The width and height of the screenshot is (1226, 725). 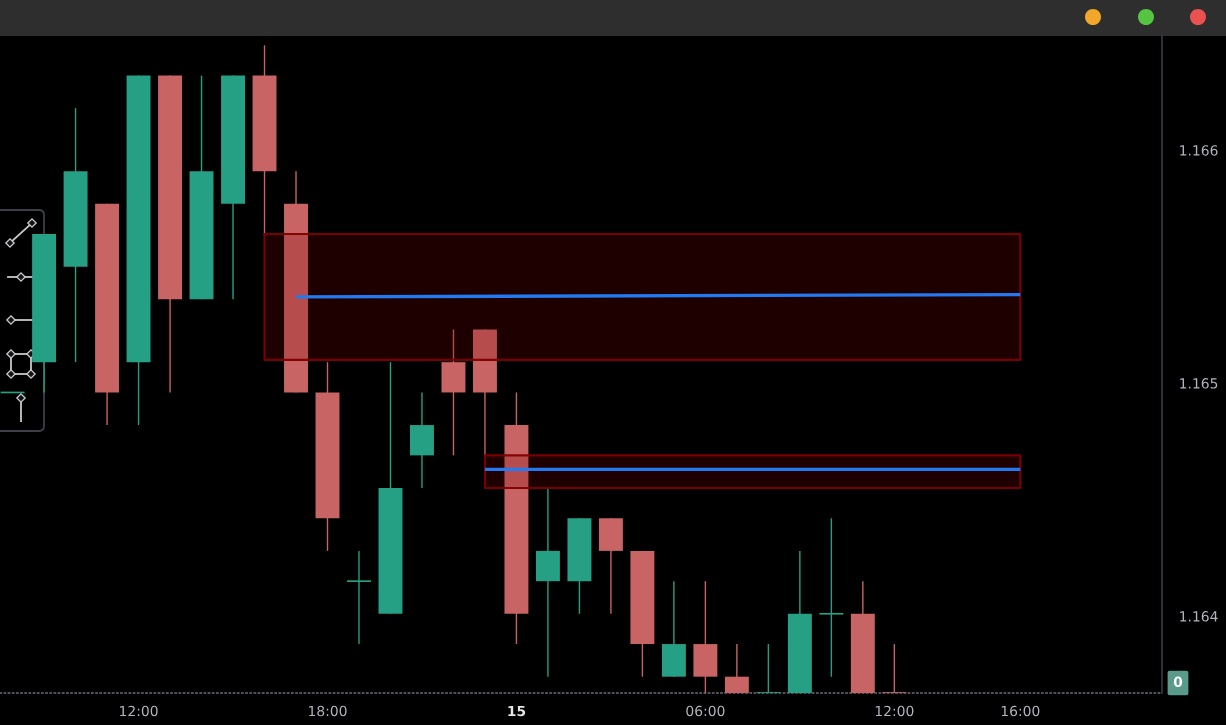 What do you see at coordinates (1020, 711) in the screenshot?
I see `x-tick-label: 16:00` at bounding box center [1020, 711].